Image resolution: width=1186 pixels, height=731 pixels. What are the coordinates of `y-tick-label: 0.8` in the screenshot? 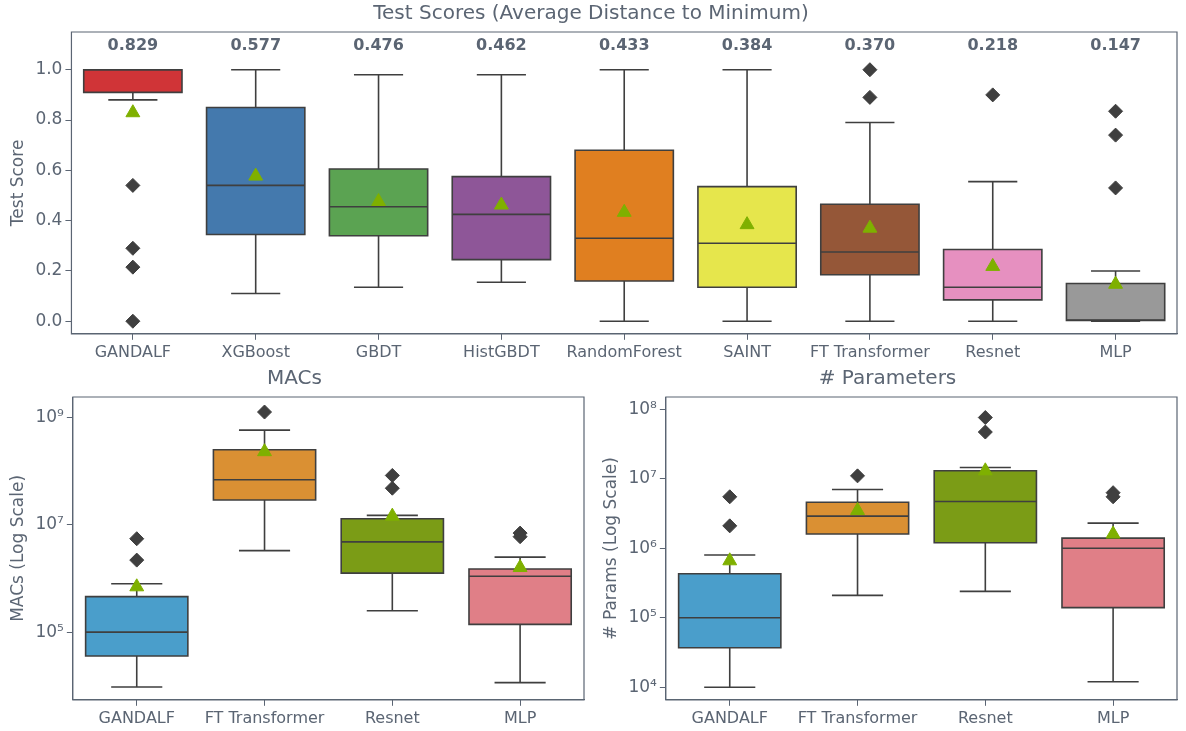 It's located at (49, 118).